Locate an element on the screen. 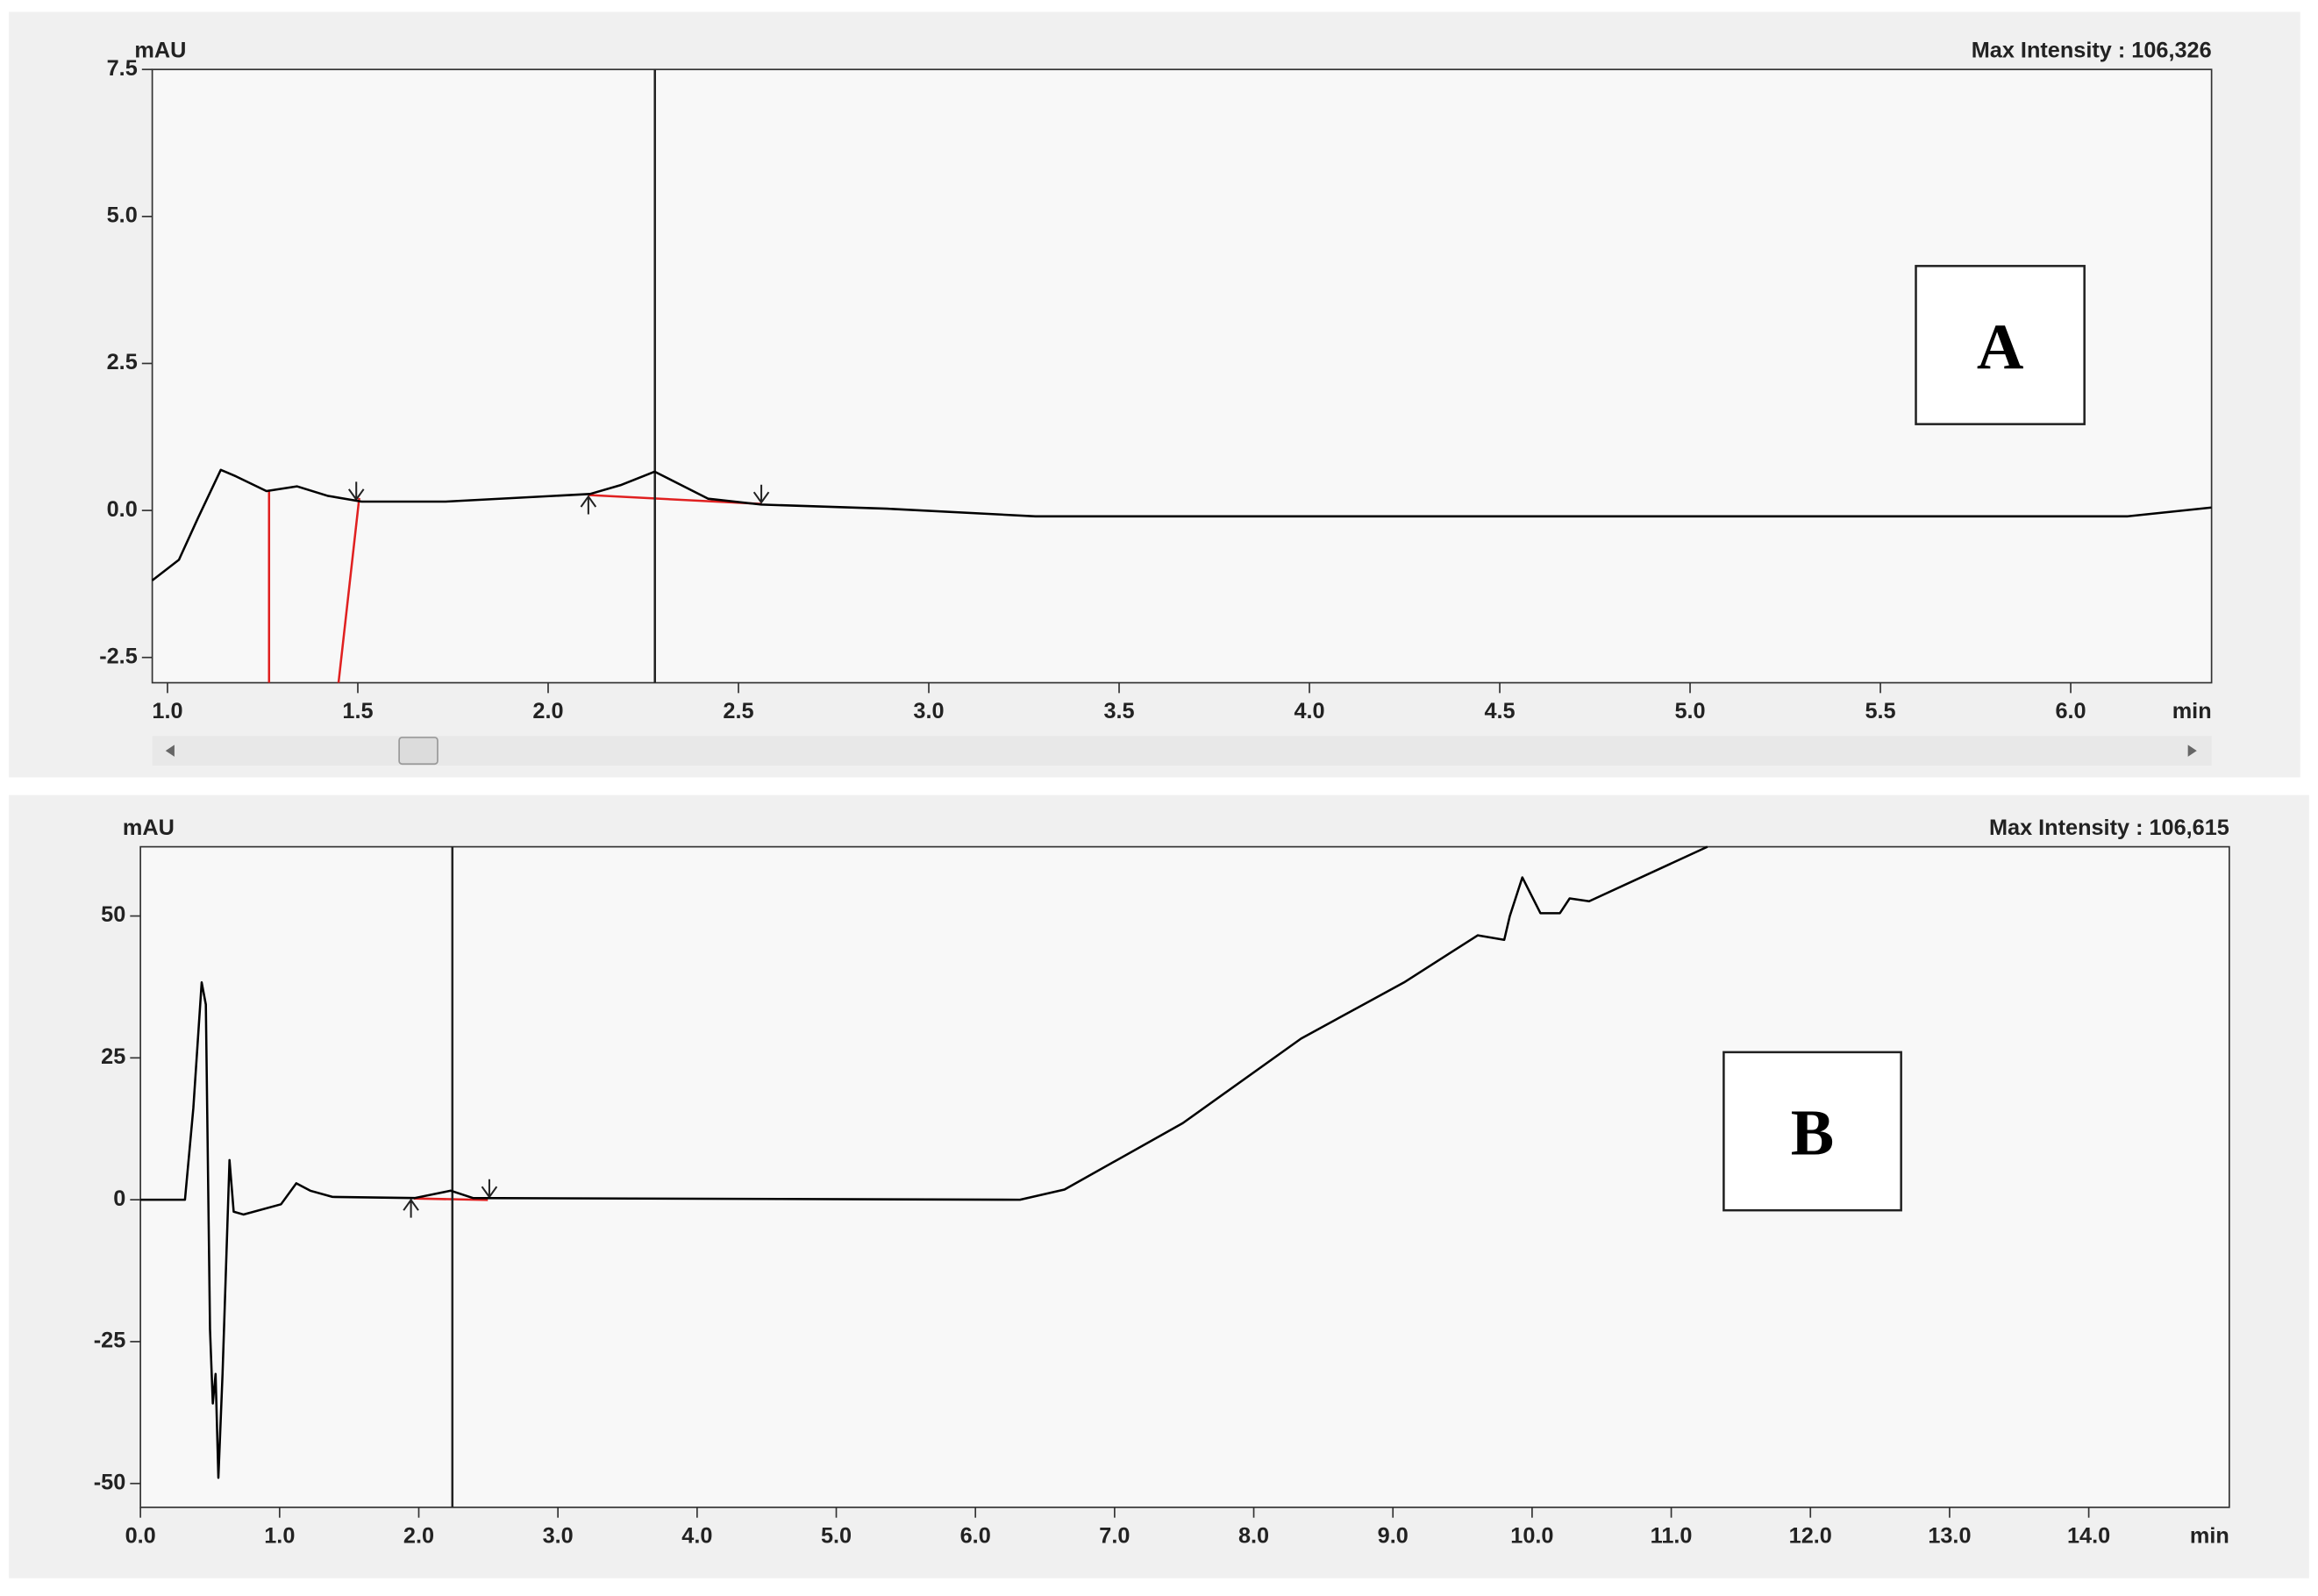 This screenshot has height=1596, width=2318. y-tick-label: 5.0 is located at coordinates (122, 215).